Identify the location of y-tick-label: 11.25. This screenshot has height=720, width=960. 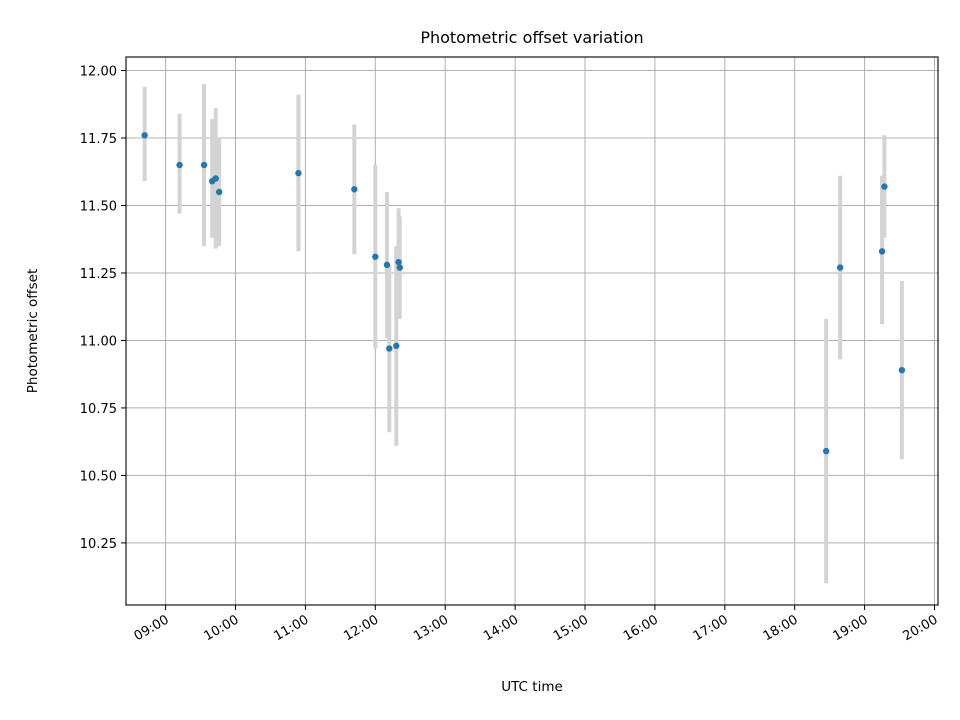
(98, 274).